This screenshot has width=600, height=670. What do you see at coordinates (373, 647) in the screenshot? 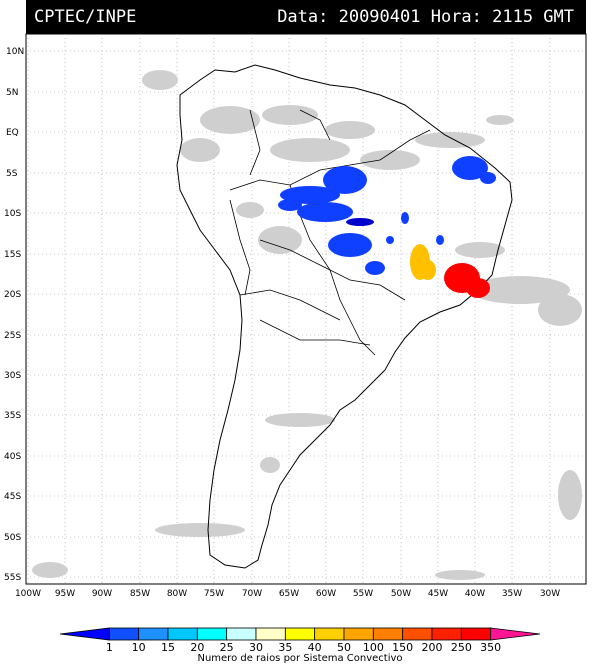
I see `colorbar-label: 100` at bounding box center [373, 647].